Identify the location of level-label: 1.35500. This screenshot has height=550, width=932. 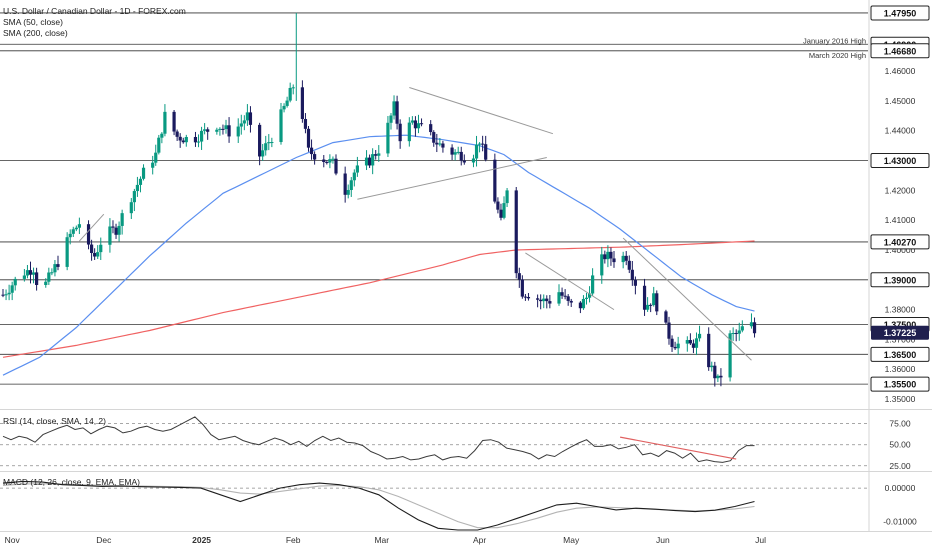
(900, 384).